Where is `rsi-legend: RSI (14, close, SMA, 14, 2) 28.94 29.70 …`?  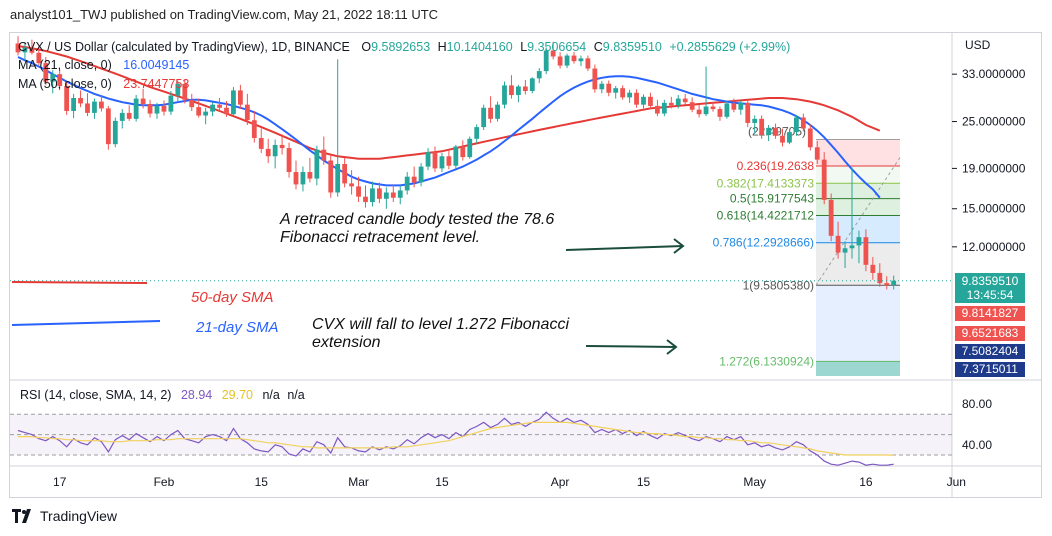
rsi-legend: RSI (14, close, SMA, 14, 2) 28.94 29.70 … is located at coordinates (162, 395).